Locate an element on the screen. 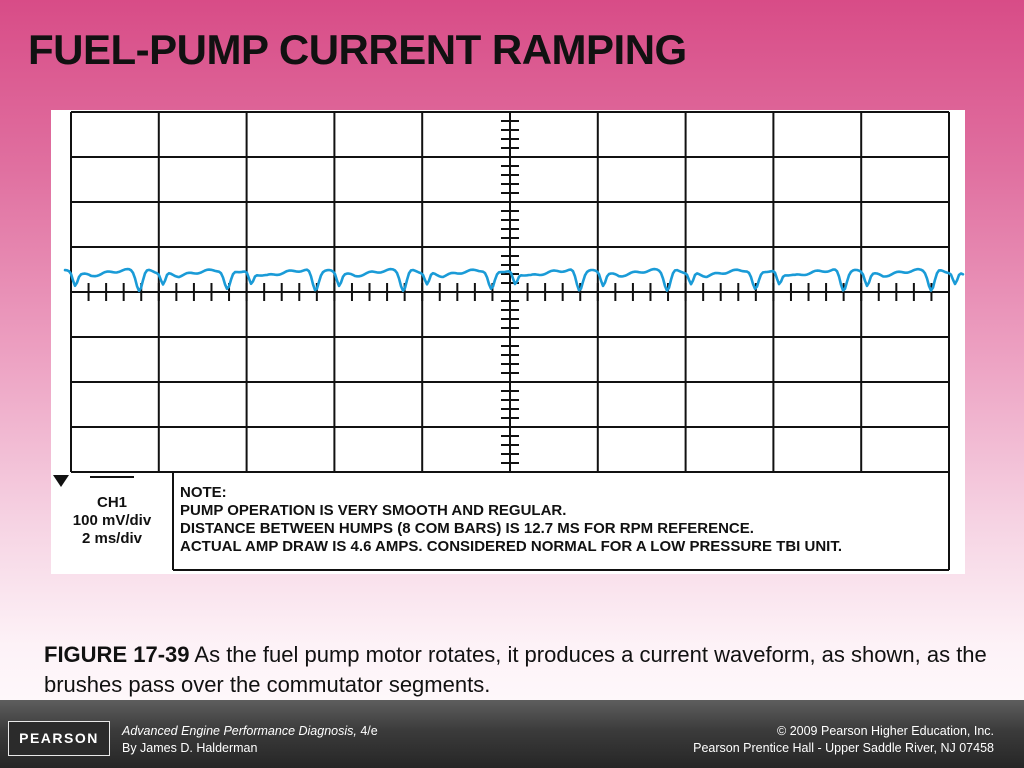  book-edition: 4/e is located at coordinates (369, 731).